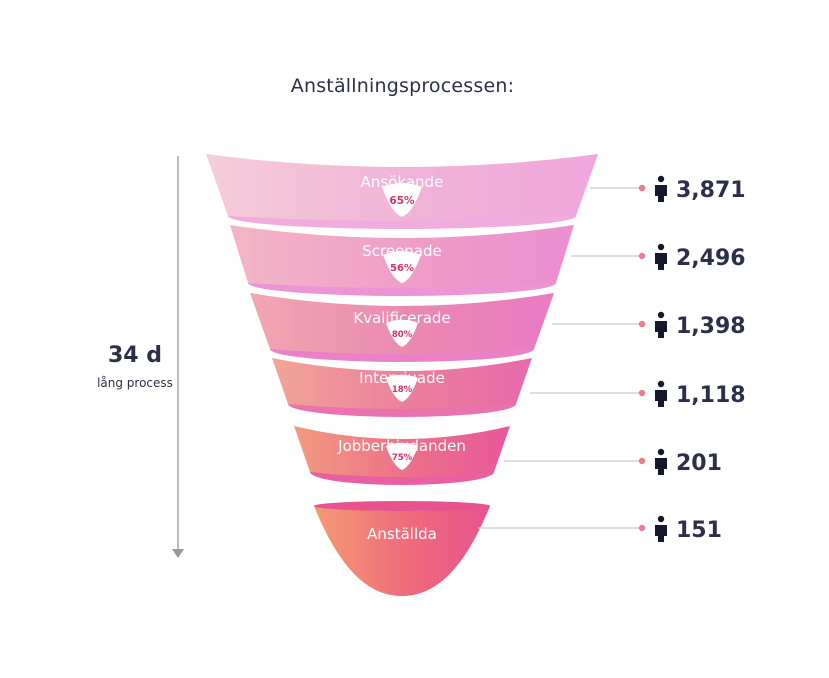 The width and height of the screenshot is (829, 678). What do you see at coordinates (711, 395) in the screenshot?
I see `stage-count: 1,118` at bounding box center [711, 395].